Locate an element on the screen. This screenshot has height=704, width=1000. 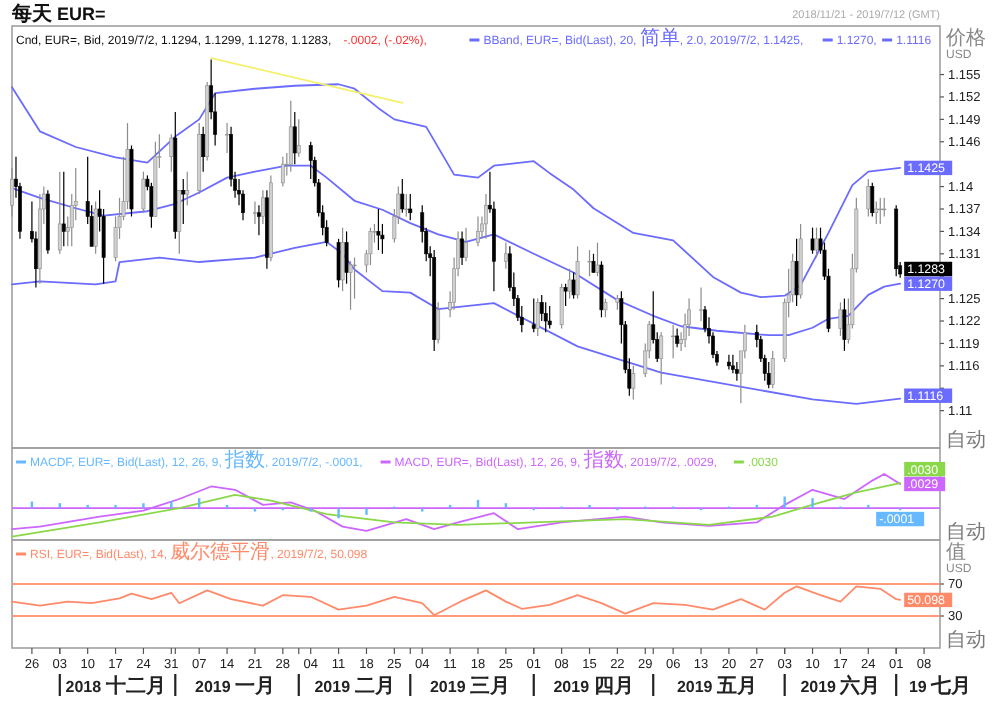
x2-tick-label: 2019 二月 is located at coordinates (354, 687).